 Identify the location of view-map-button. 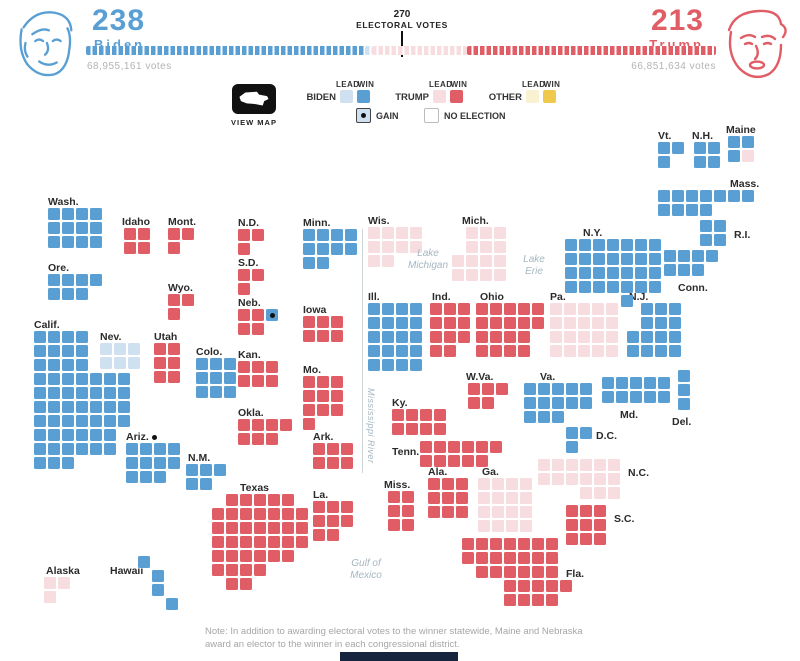
(254, 99).